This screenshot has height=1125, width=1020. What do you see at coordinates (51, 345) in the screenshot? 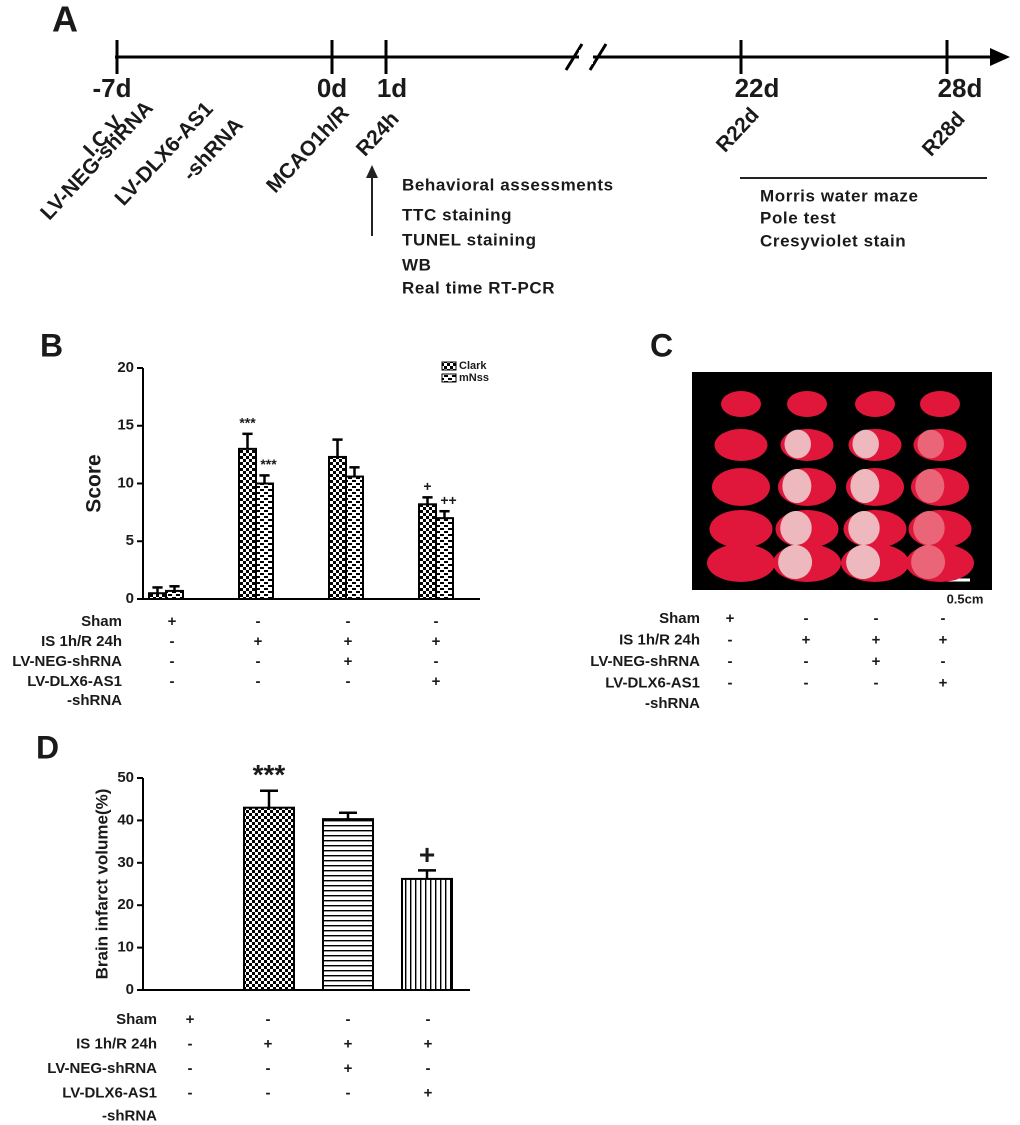
I see `panel-letter: B` at bounding box center [51, 345].